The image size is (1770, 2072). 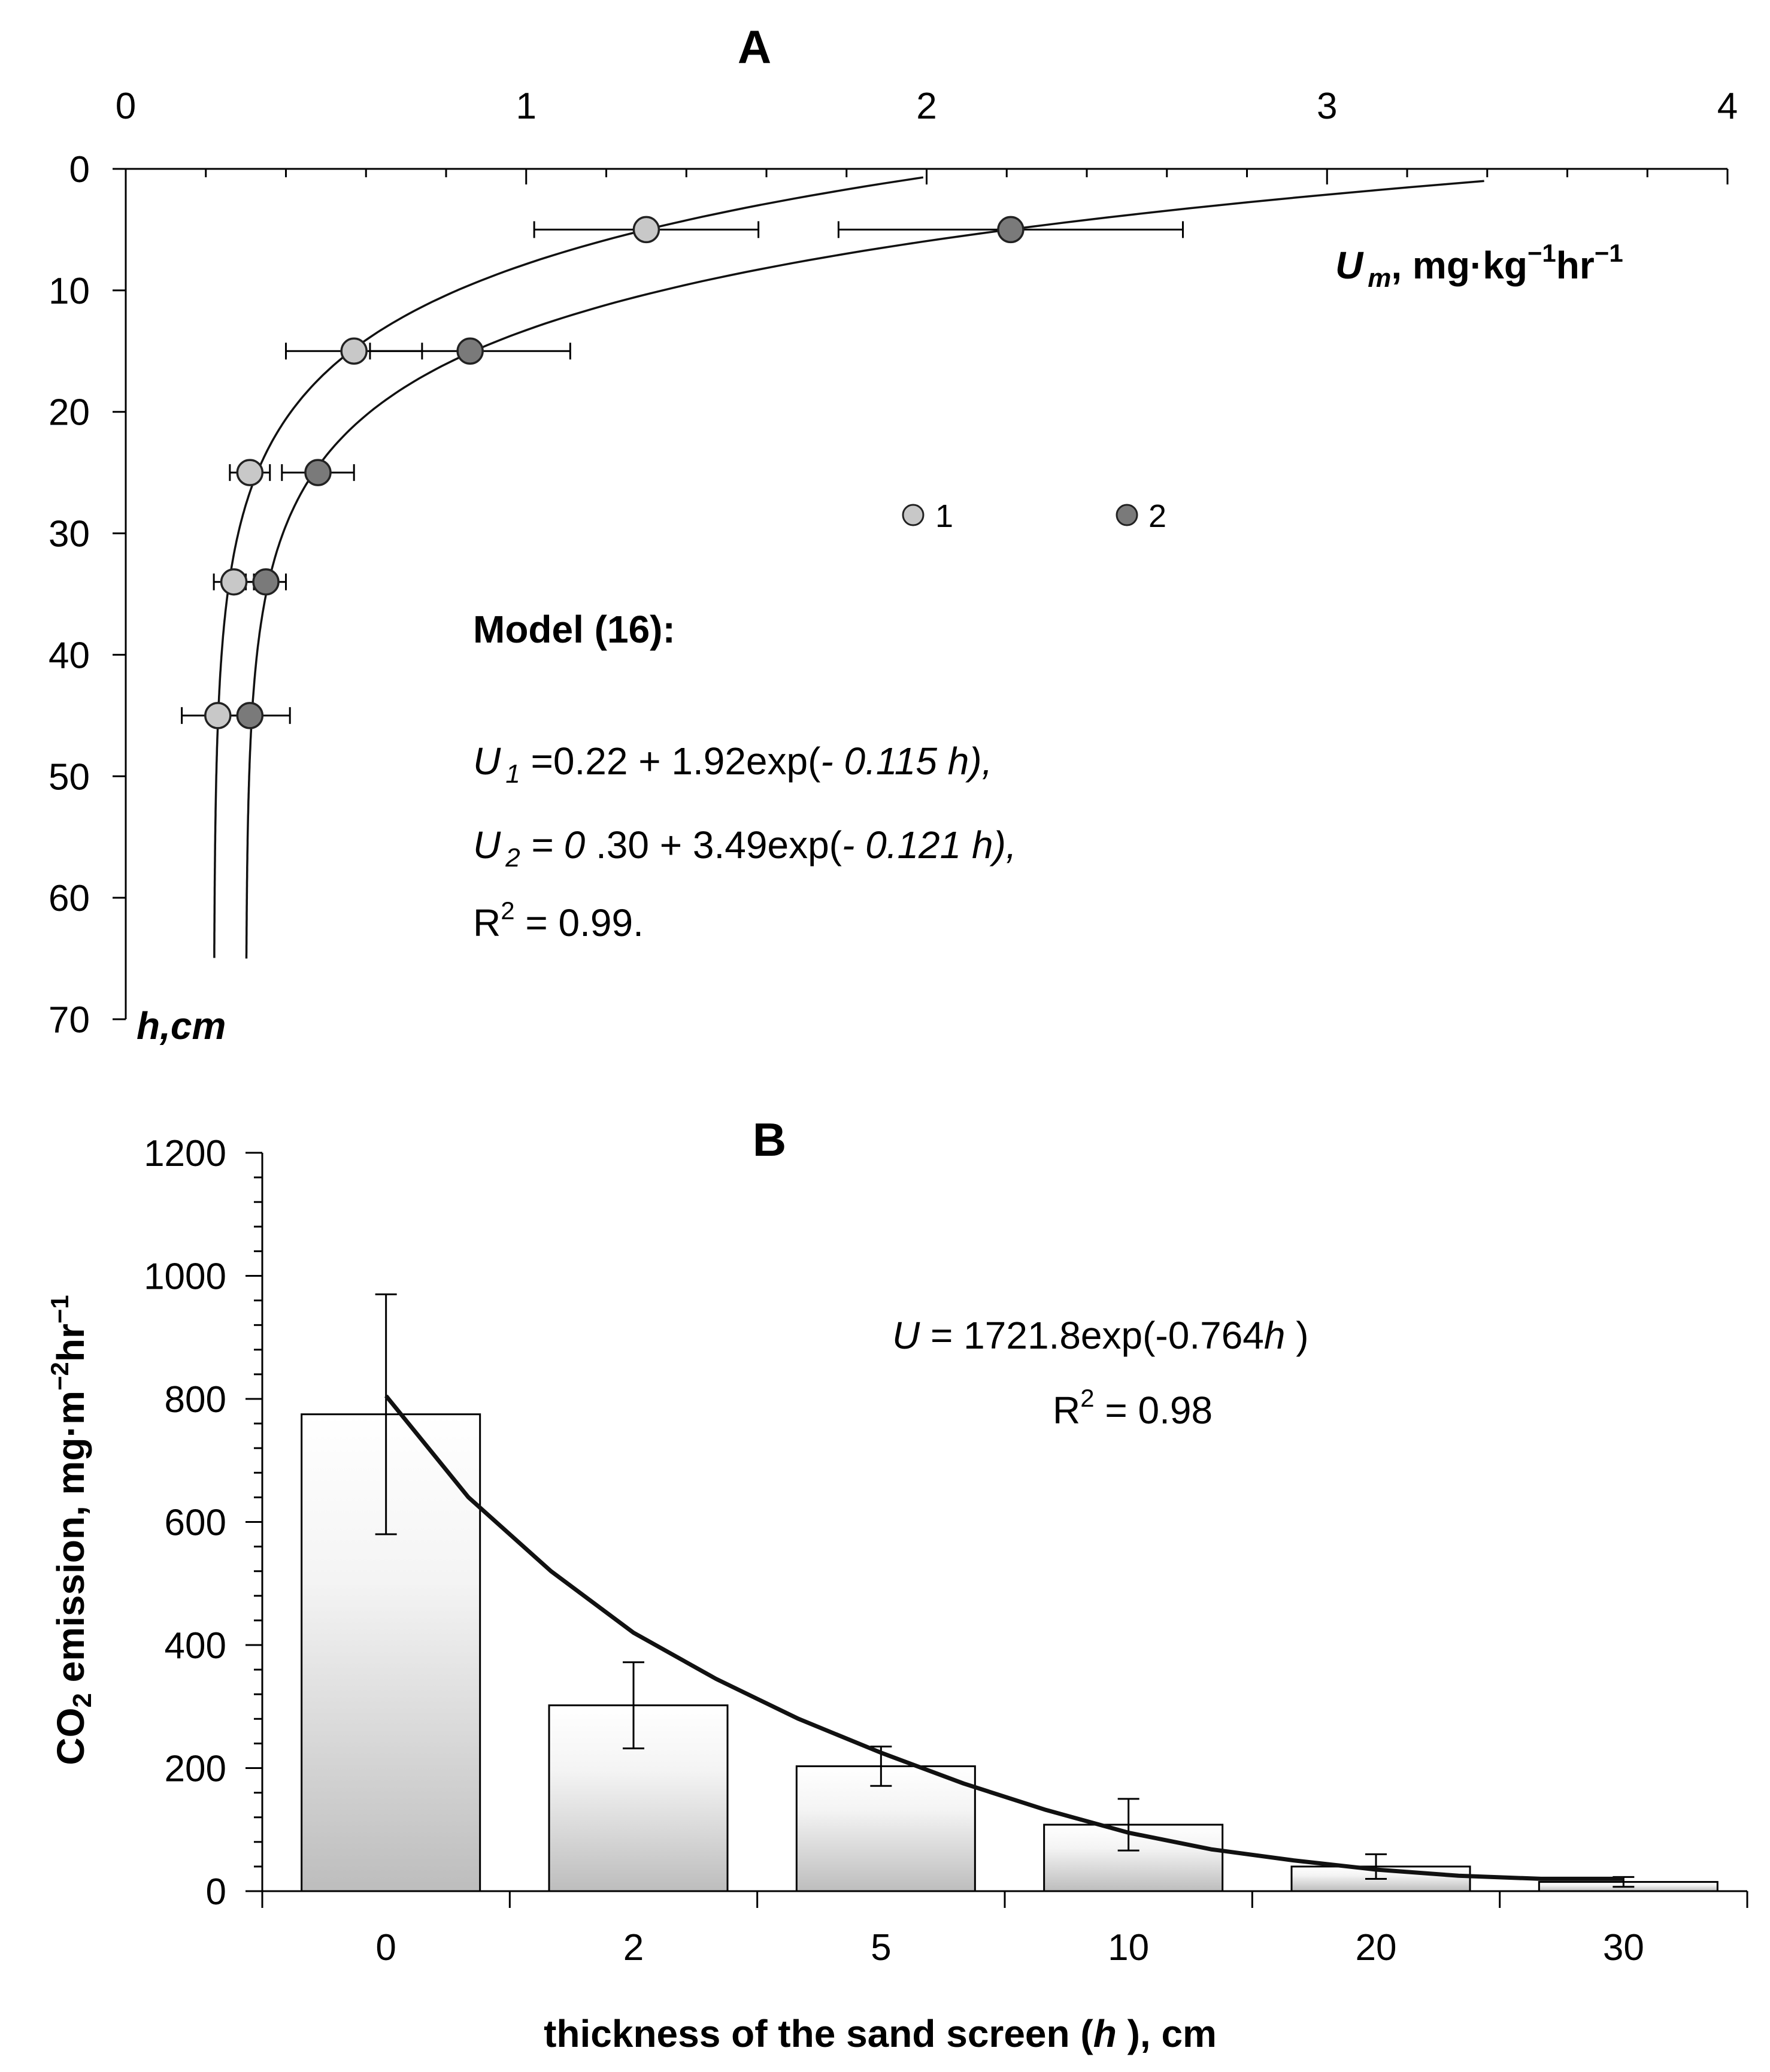 I want to click on a-x-tick-label: 0, so click(x=126, y=107).